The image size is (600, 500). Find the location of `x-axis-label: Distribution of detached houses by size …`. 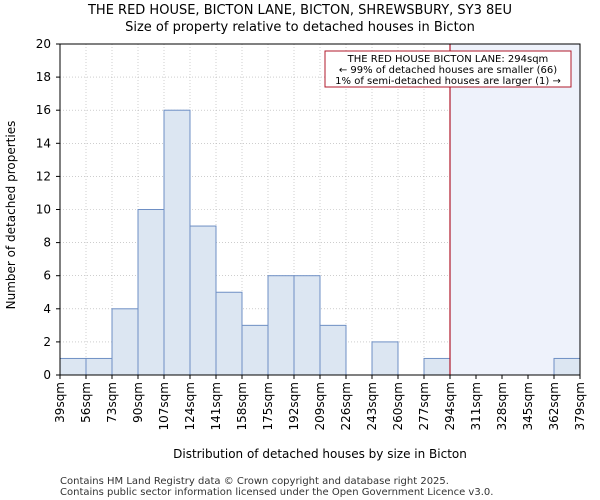

x-axis-label: Distribution of detached houses by size … is located at coordinates (320, 454).